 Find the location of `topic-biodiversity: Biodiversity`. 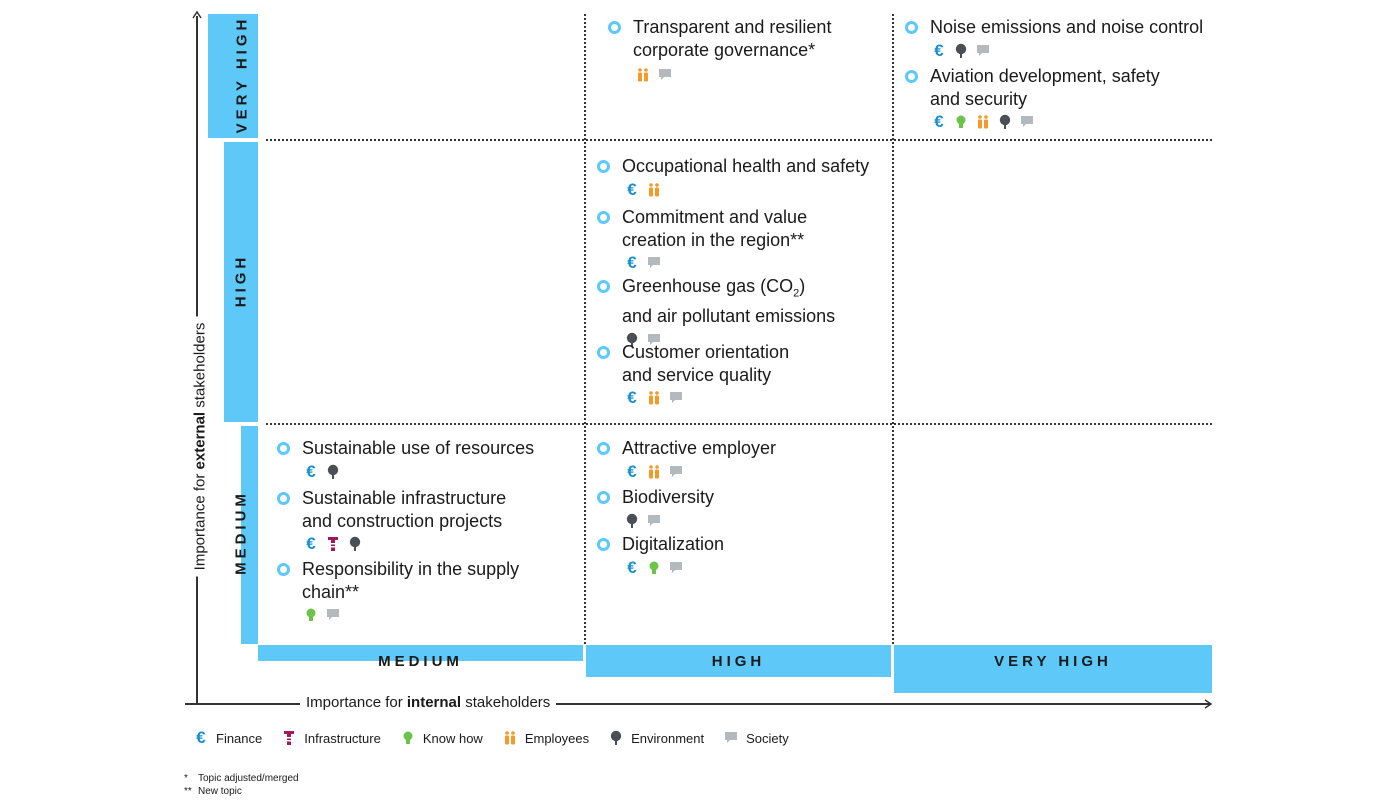

topic-biodiversity: Biodiversity is located at coordinates (655, 507).